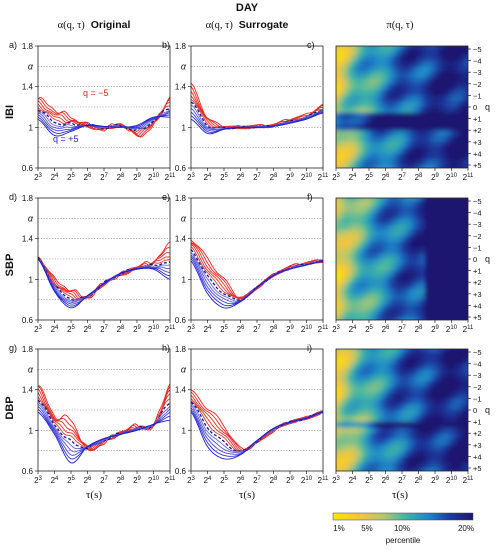 This screenshot has height=550, width=497. I want to click on q-tick-label: −5, so click(477, 352).